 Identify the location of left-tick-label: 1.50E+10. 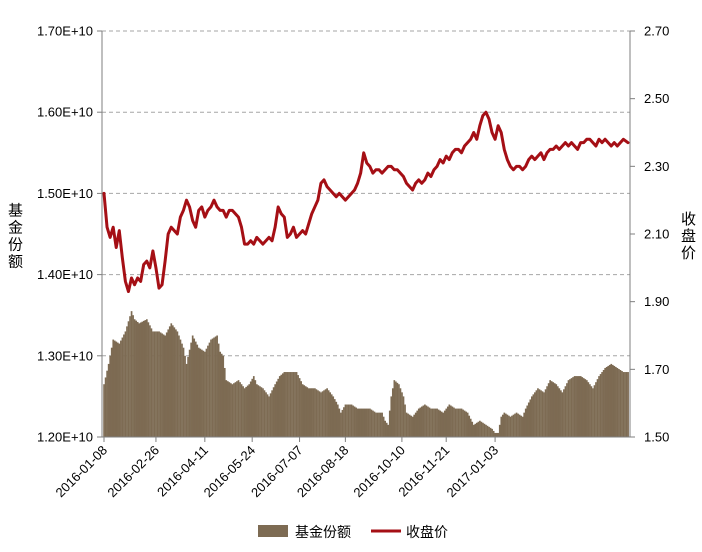
(65, 193).